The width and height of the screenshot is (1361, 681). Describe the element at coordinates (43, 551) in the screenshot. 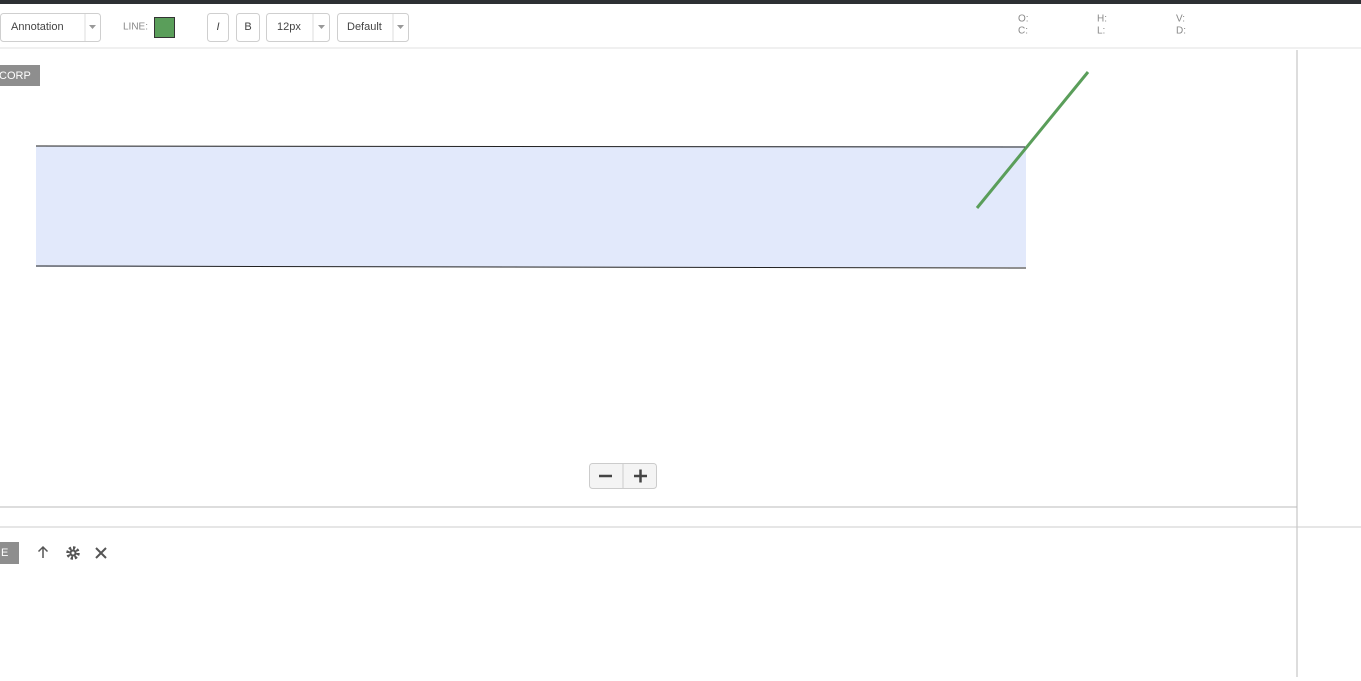

I see `move-up-icon` at that location.